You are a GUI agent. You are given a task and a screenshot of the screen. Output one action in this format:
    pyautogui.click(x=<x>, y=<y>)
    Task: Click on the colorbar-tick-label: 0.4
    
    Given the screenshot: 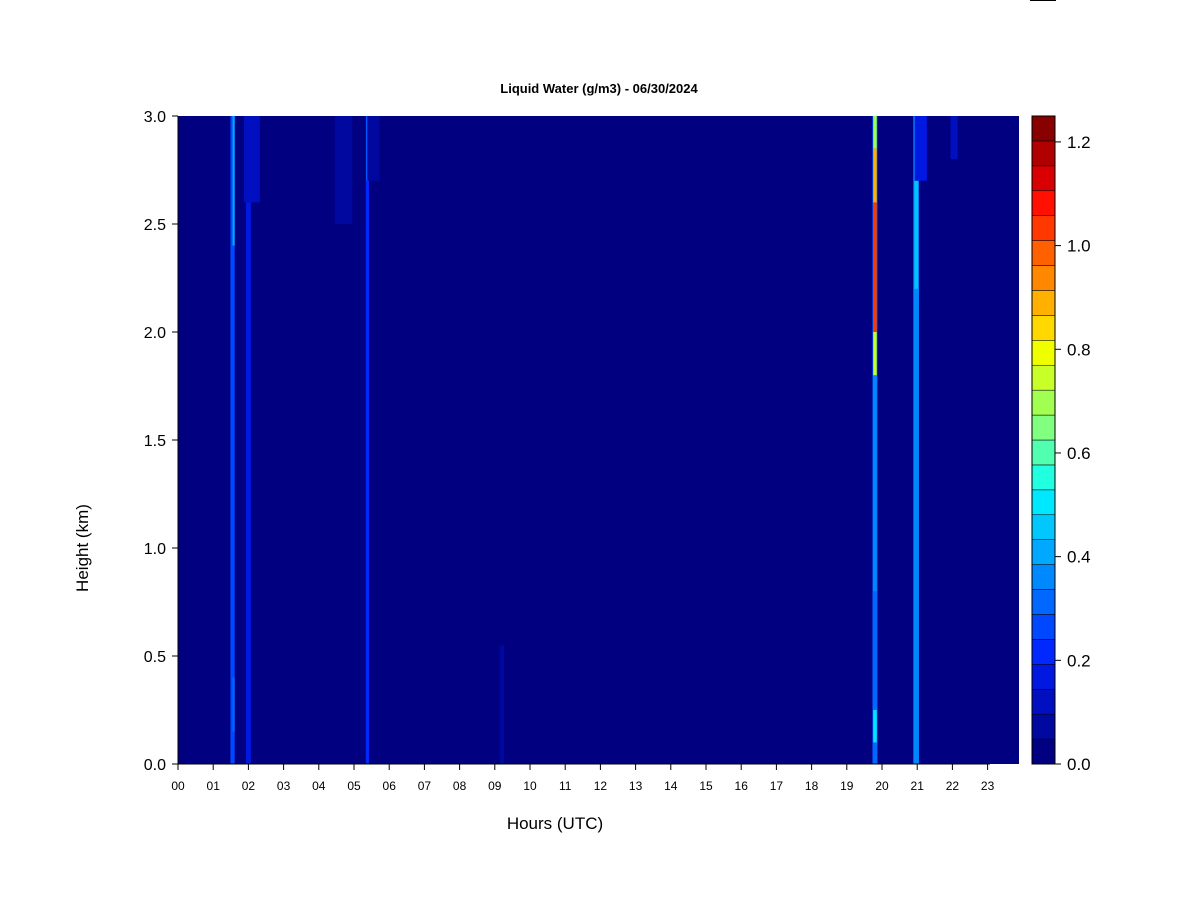 What is the action you would take?
    pyautogui.click(x=1079, y=557)
    